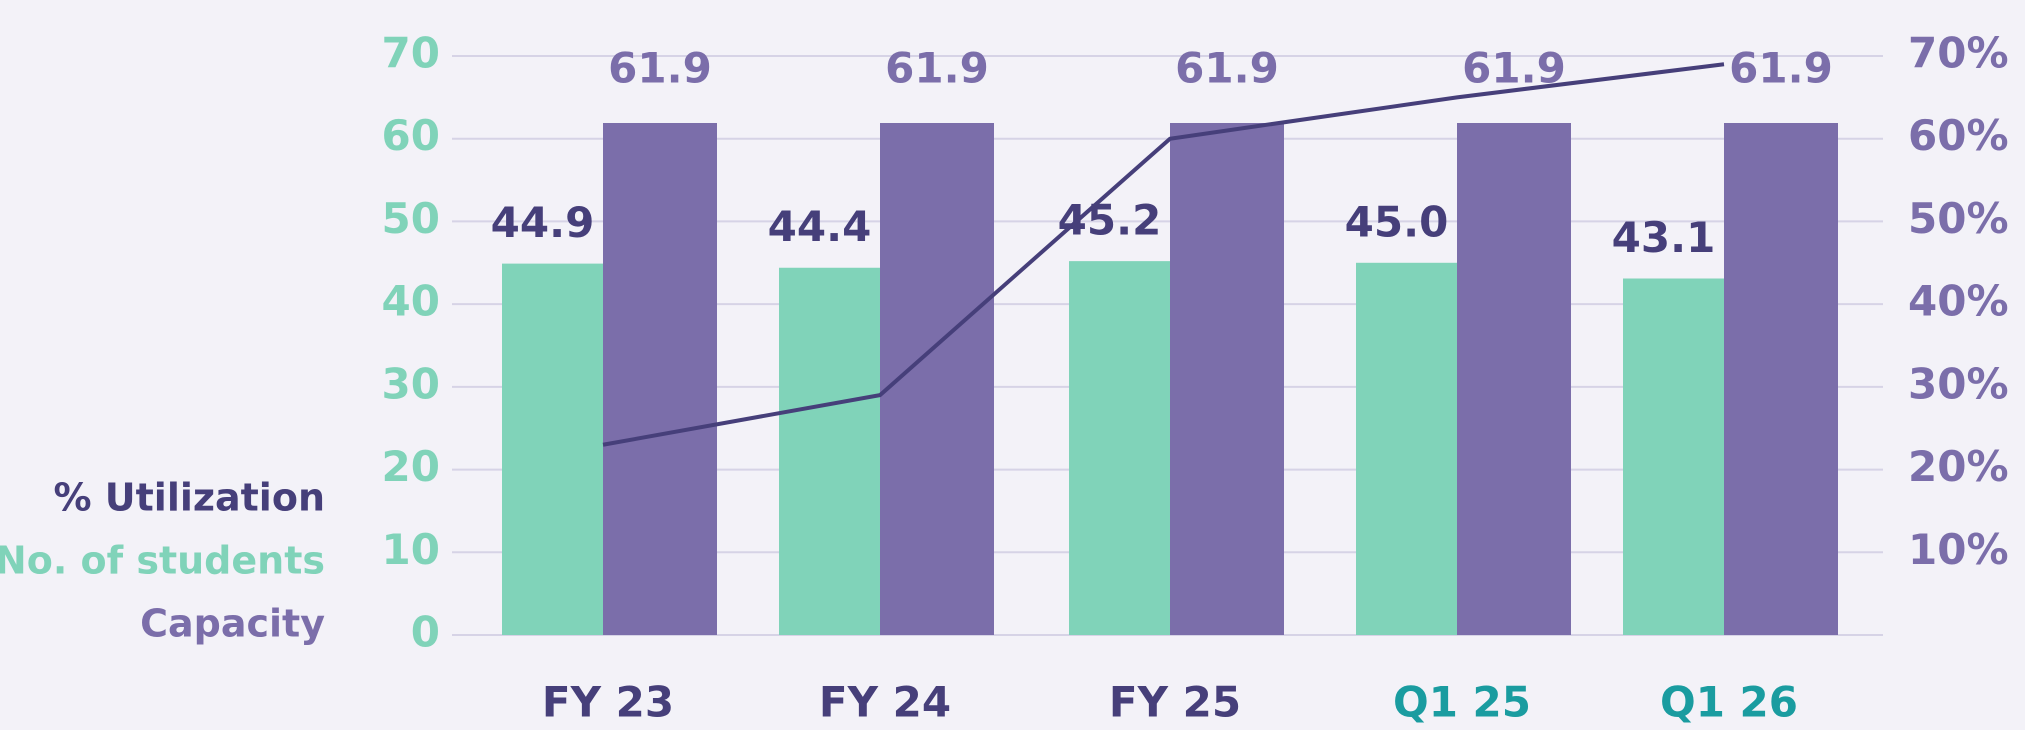 The height and width of the screenshot is (730, 2025). What do you see at coordinates (232, 624) in the screenshot?
I see `legend-label: Capacity` at bounding box center [232, 624].